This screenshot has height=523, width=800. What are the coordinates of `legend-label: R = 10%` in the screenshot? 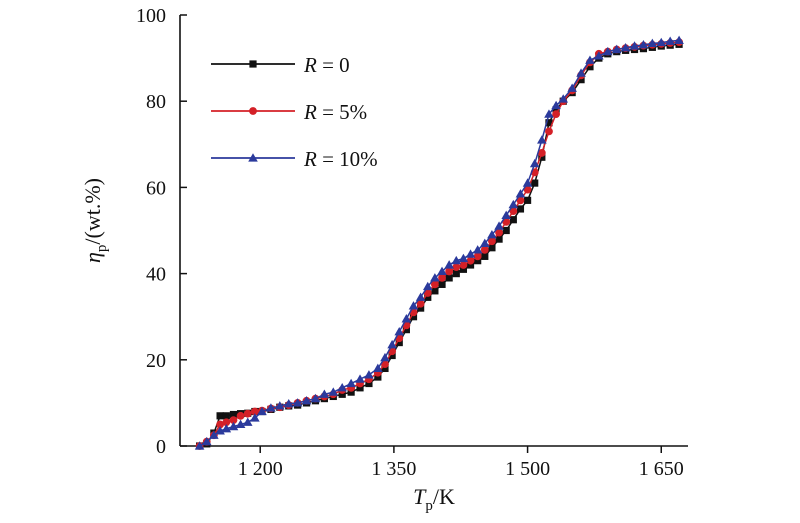 It's located at (340, 159).